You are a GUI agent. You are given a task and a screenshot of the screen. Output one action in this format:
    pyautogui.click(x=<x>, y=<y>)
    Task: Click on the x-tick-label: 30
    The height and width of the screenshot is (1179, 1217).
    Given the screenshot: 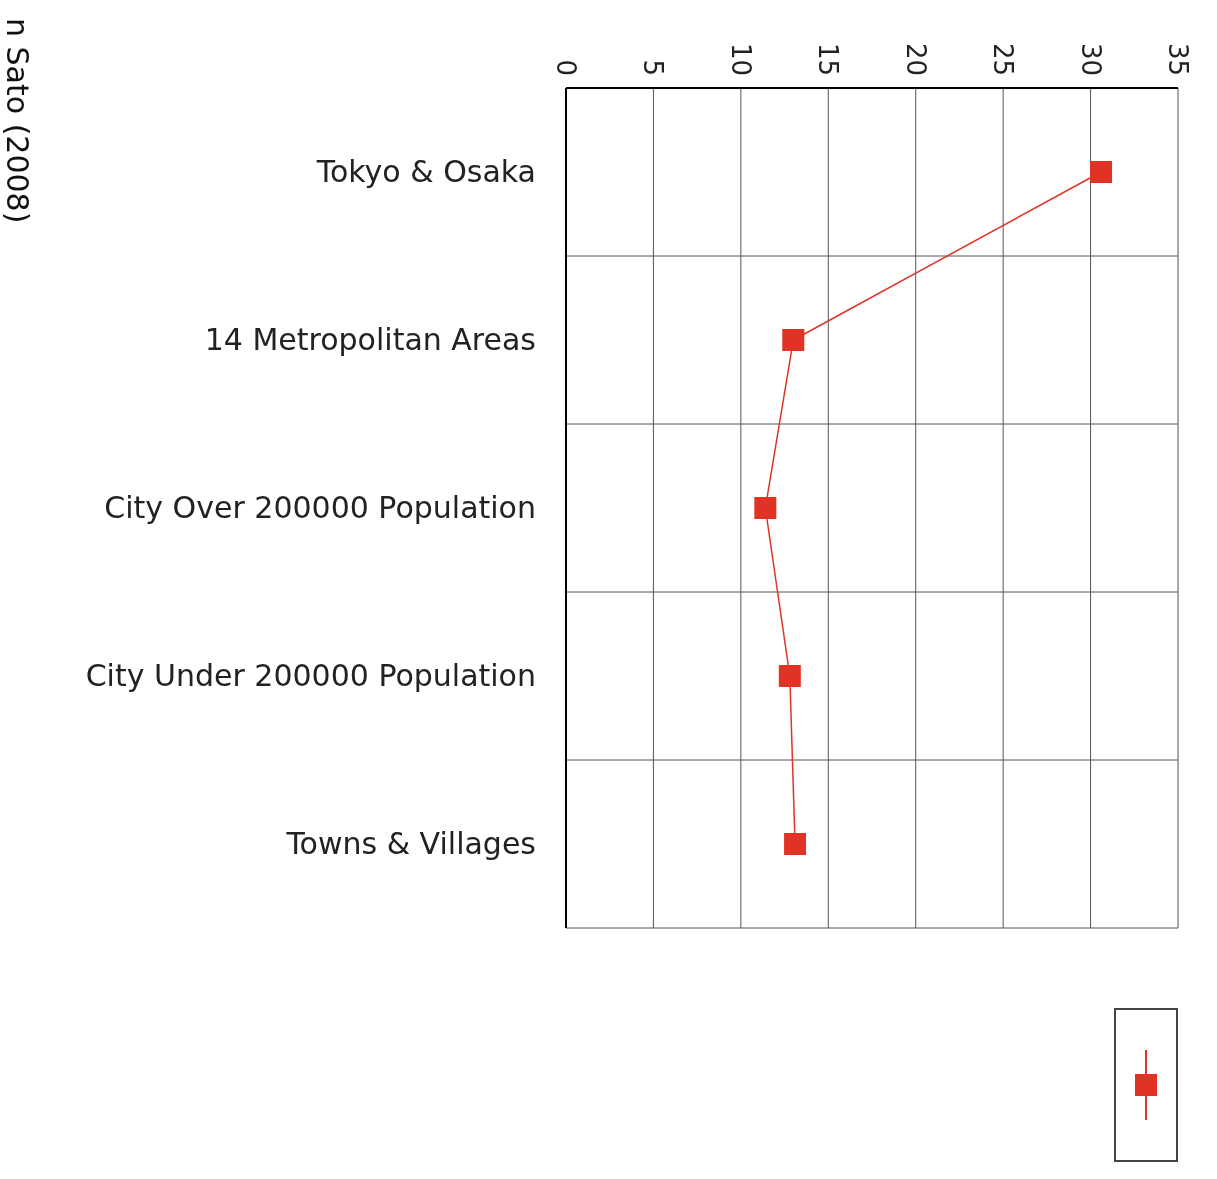 What is the action you would take?
    pyautogui.click(x=1090, y=59)
    